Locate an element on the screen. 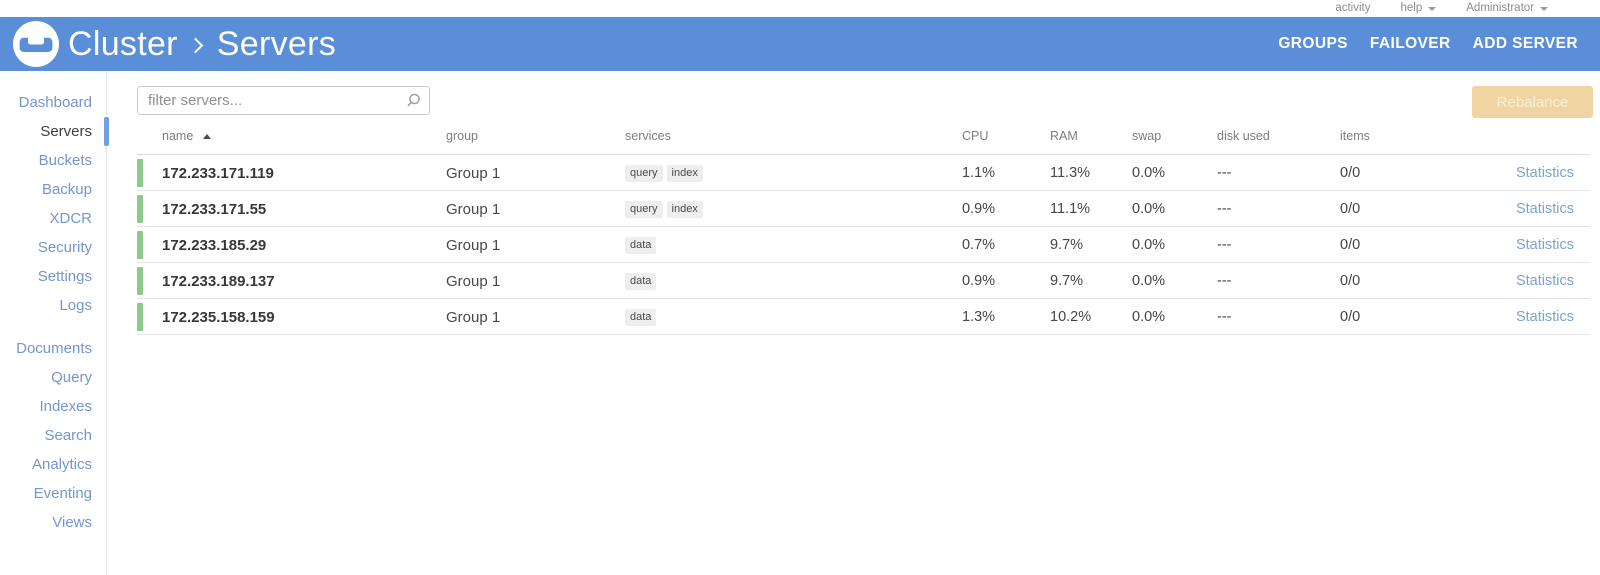 Image resolution: width=1600 pixels, height=575 pixels. sidebar-item-buckets: Buckets is located at coordinates (65, 160).